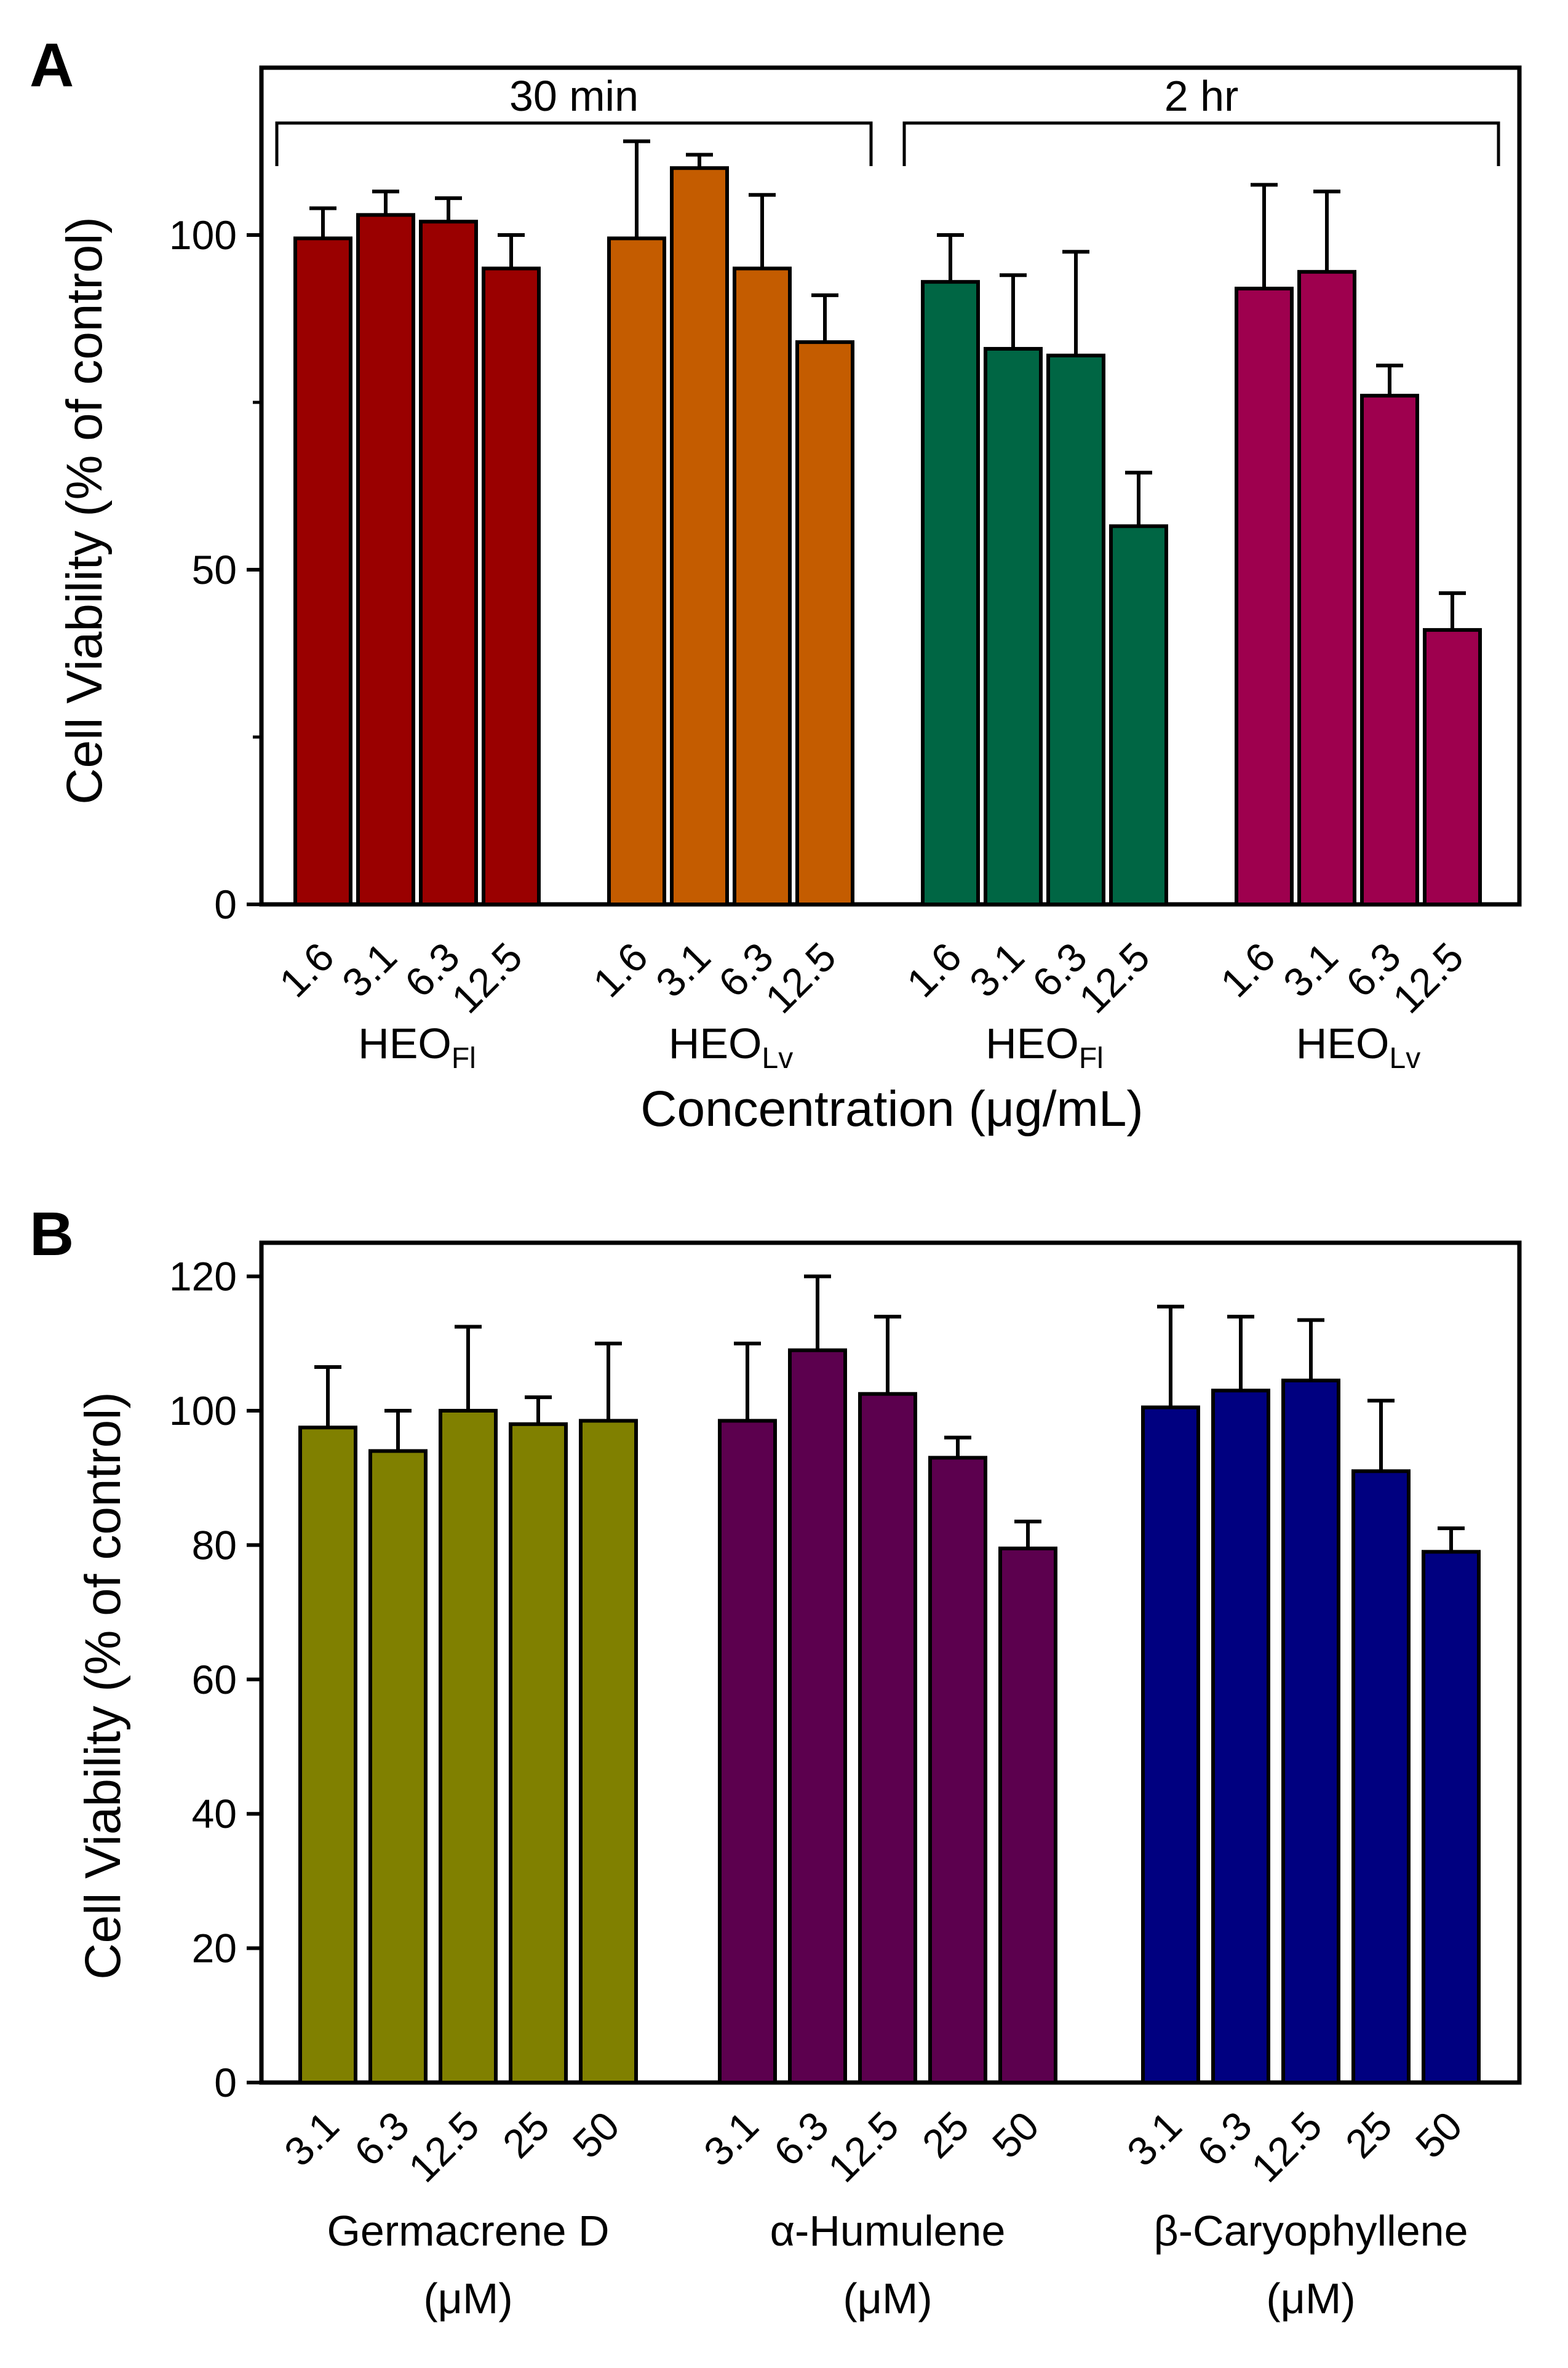 Image resolution: width=1568 pixels, height=2368 pixels. What do you see at coordinates (215, 1948) in the screenshot?
I see `y-tick-label: 20` at bounding box center [215, 1948].